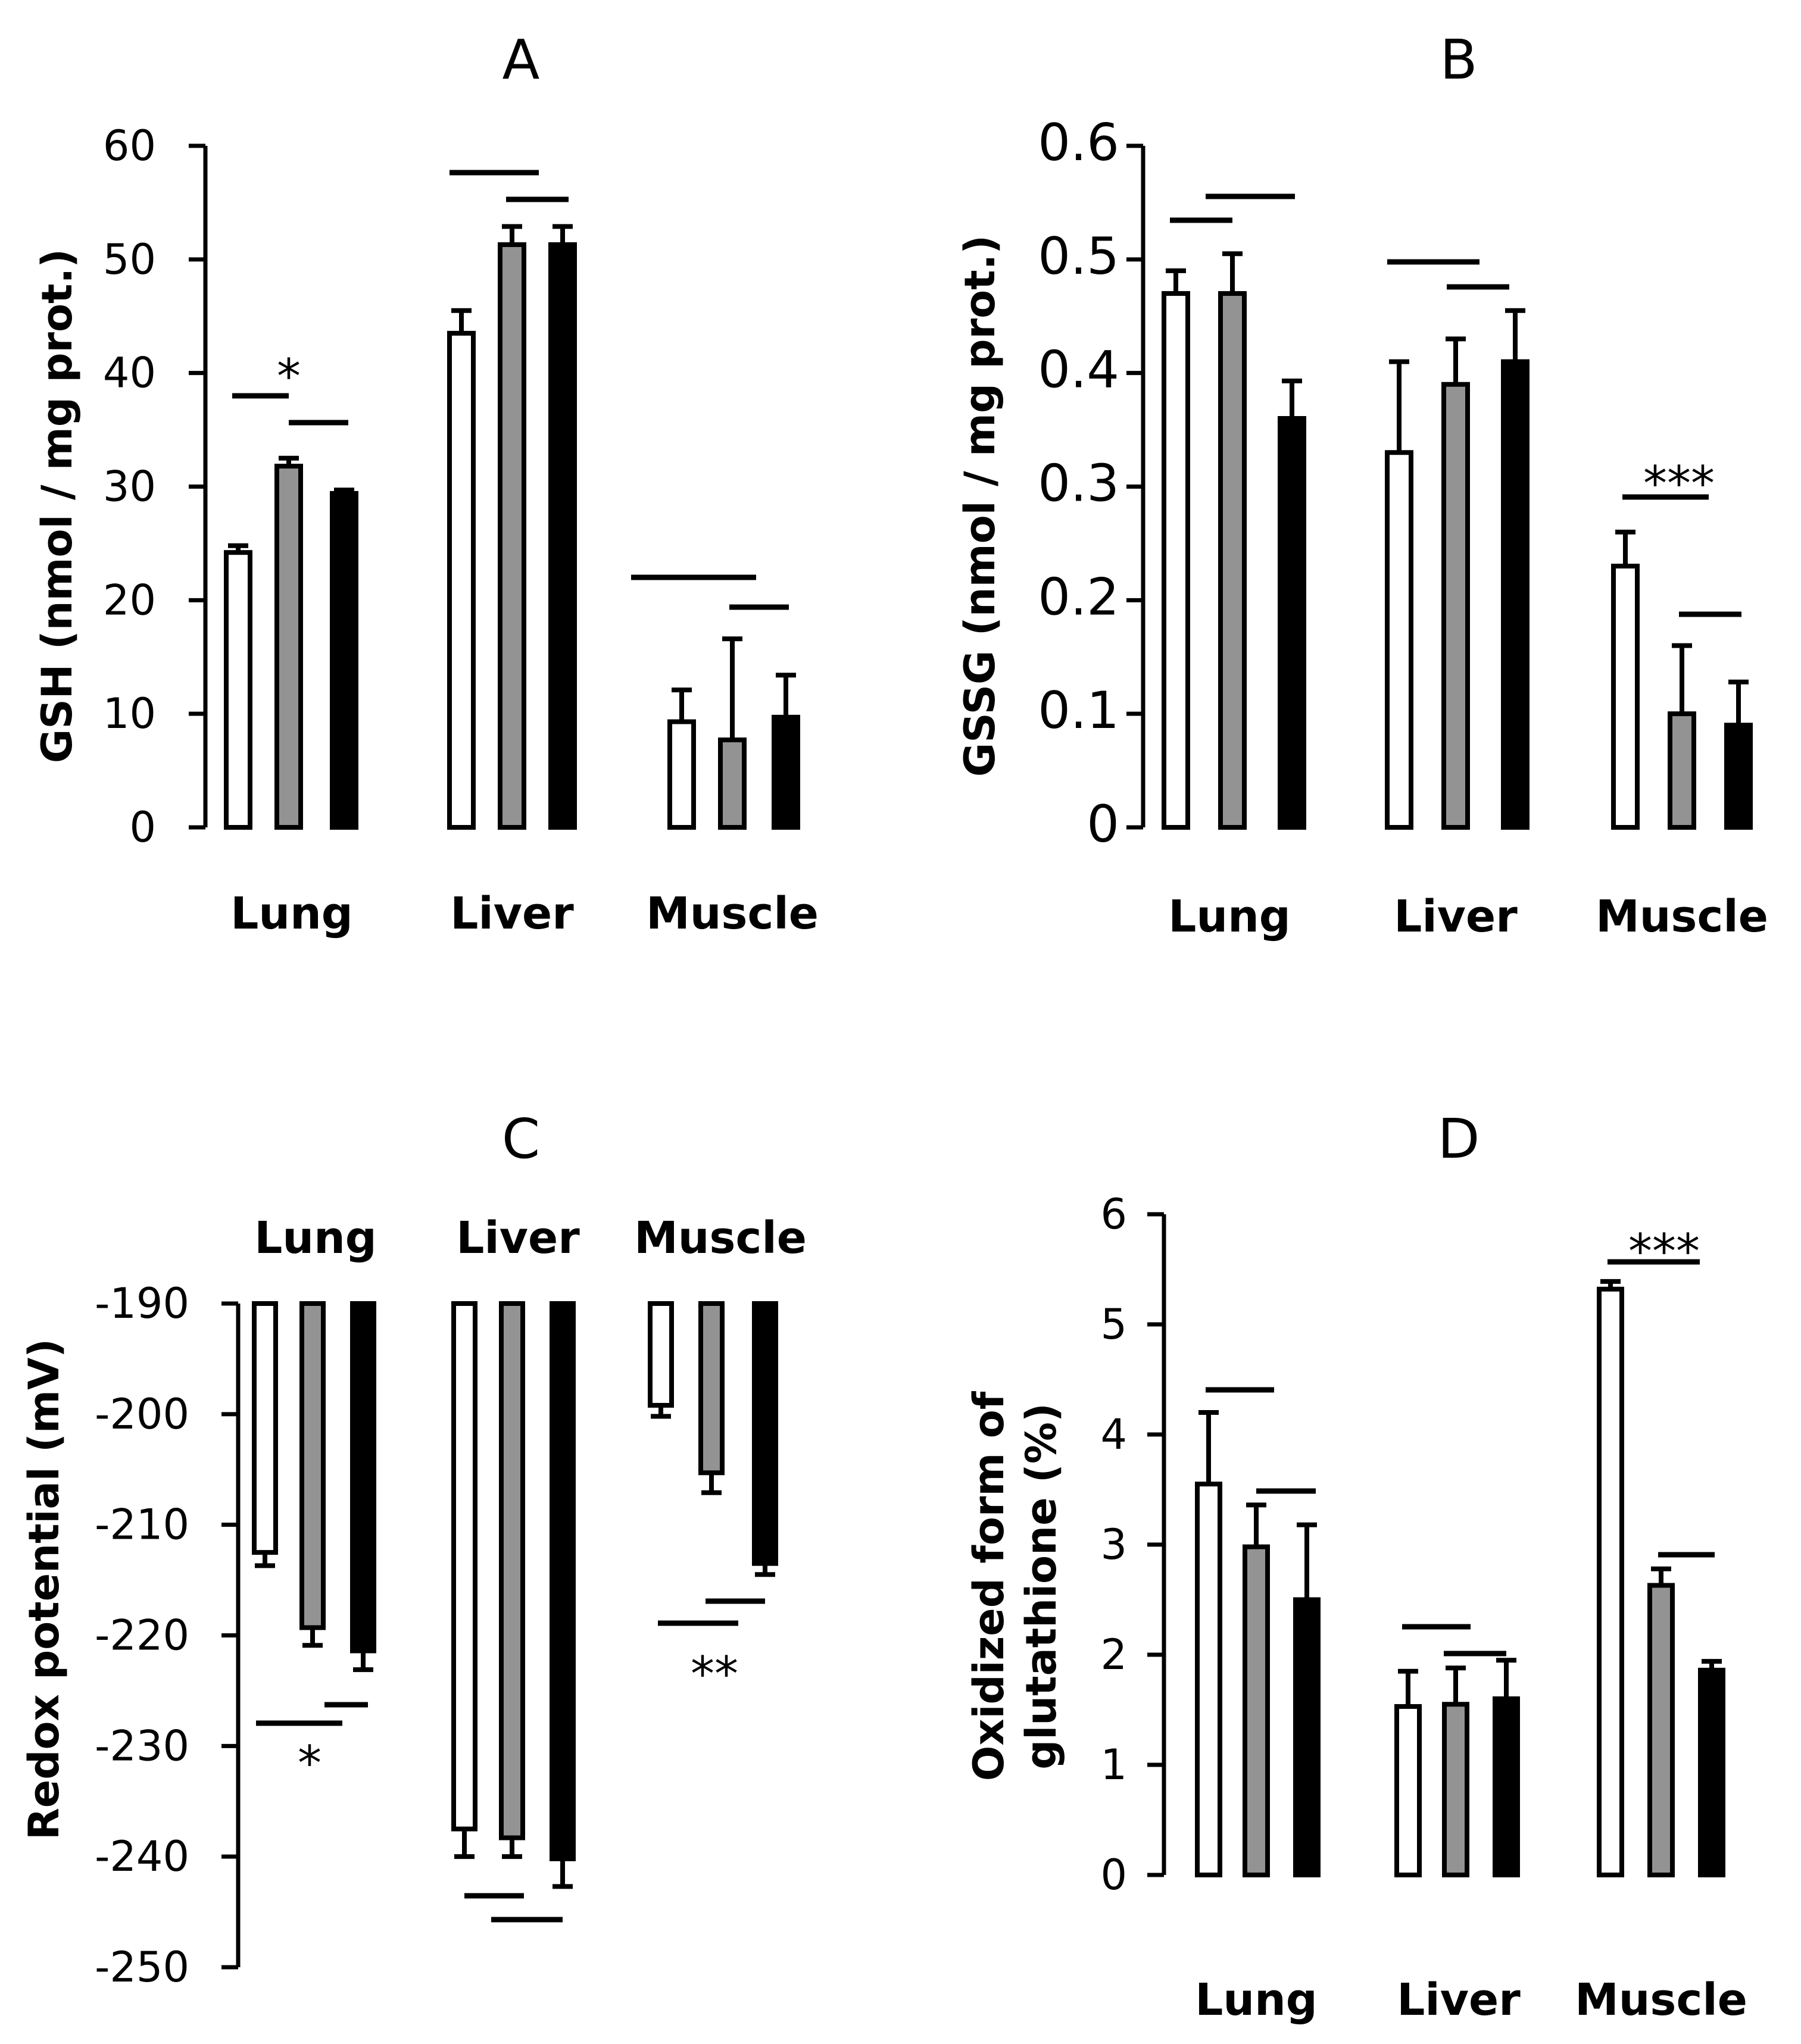  What do you see at coordinates (1114, 1875) in the screenshot?
I see `panel-d-y-tick-label: 0` at bounding box center [1114, 1875].